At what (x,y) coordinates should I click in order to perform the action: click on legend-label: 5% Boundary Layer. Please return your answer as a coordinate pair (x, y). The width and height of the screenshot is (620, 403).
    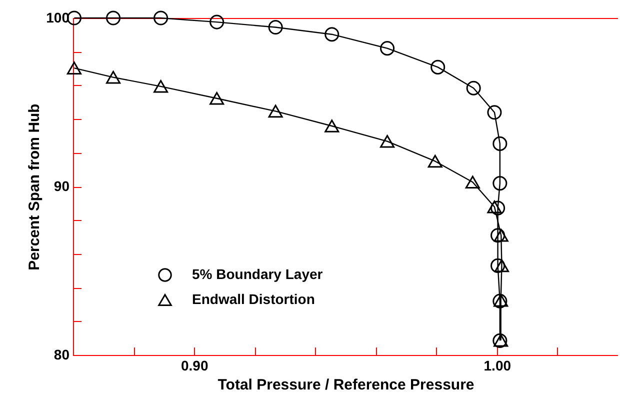
    Looking at the image, I should click on (258, 274).